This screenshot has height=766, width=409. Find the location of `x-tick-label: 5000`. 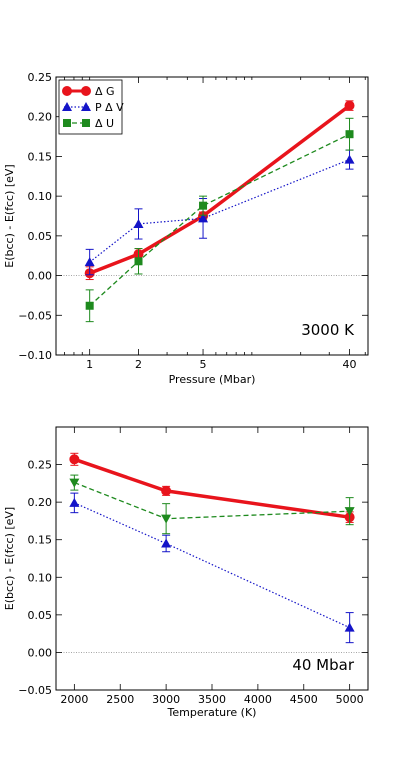

x-tick-label: 5000 is located at coordinates (350, 699).